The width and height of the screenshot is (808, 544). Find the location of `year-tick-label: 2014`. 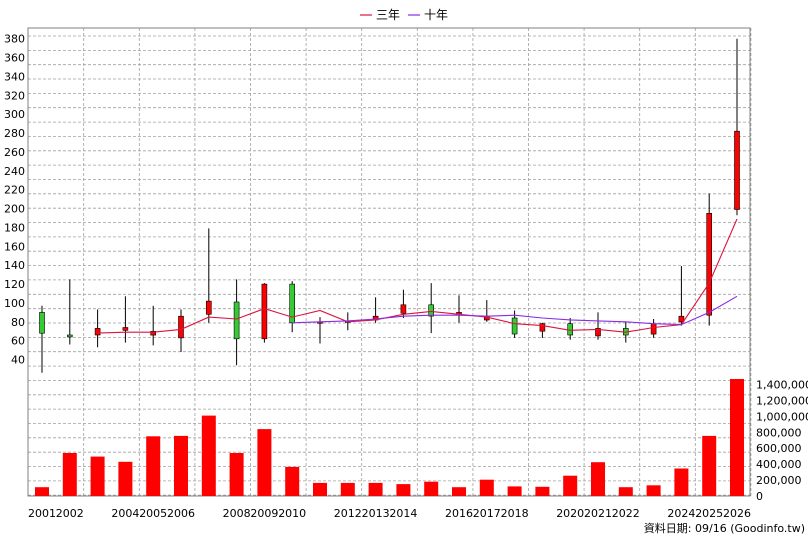

year-tick-label: 2014 is located at coordinates (403, 513).